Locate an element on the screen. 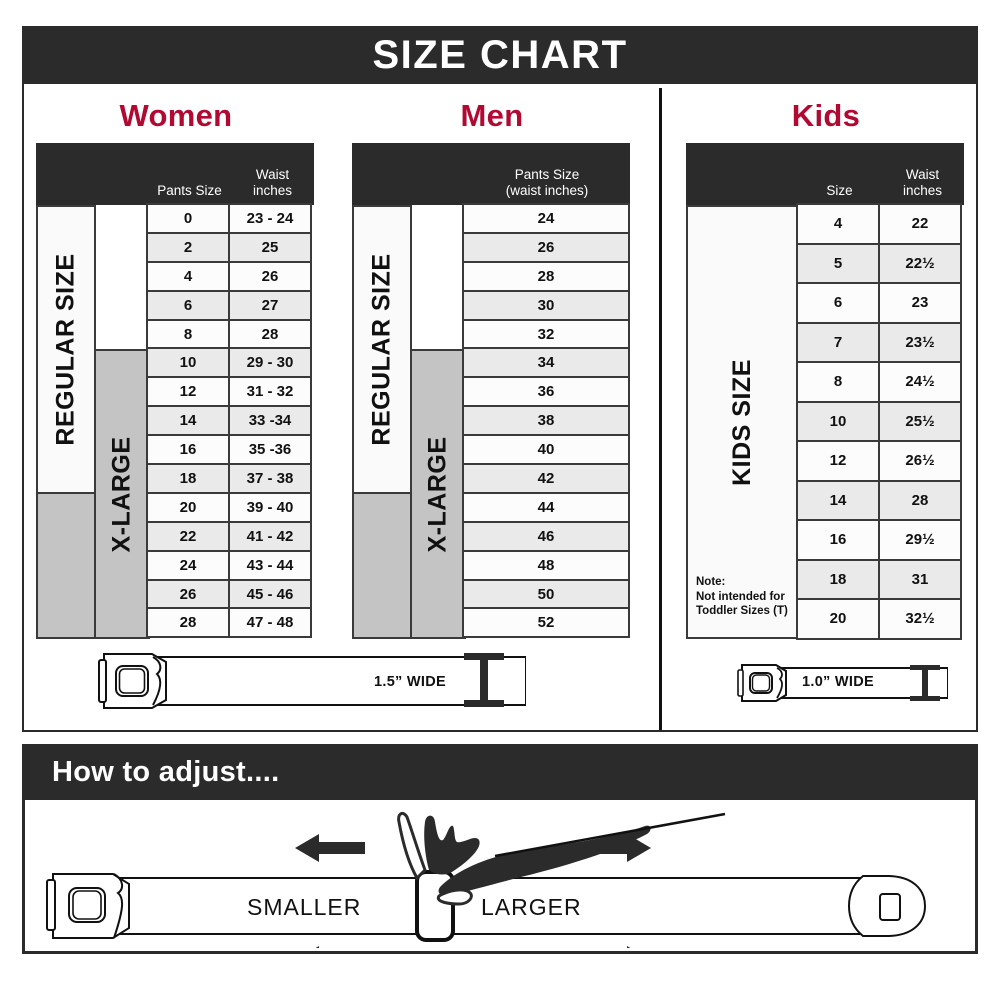  table-row: 20 32½ is located at coordinates (880, 619).